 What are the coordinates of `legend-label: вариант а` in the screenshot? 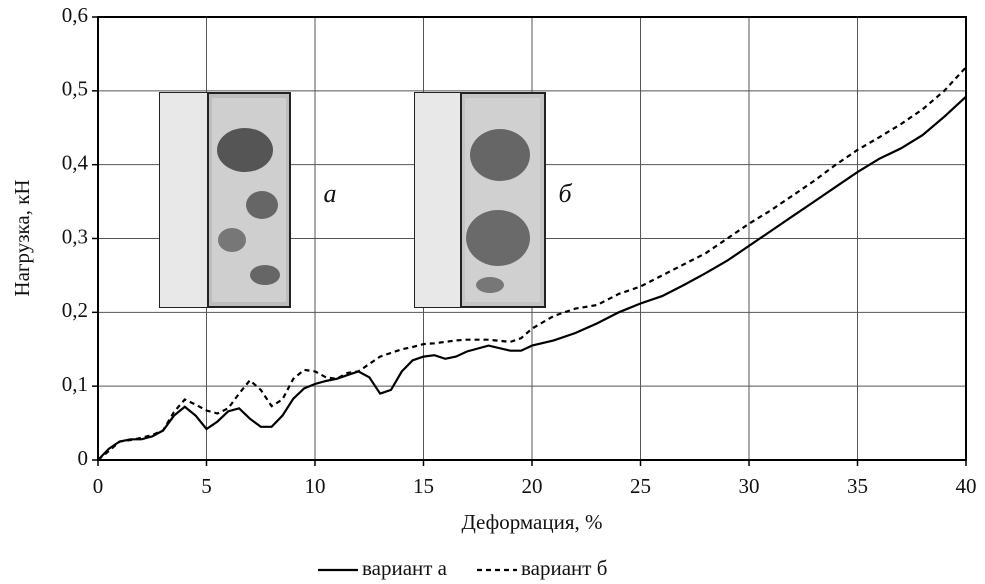 It's located at (405, 568).